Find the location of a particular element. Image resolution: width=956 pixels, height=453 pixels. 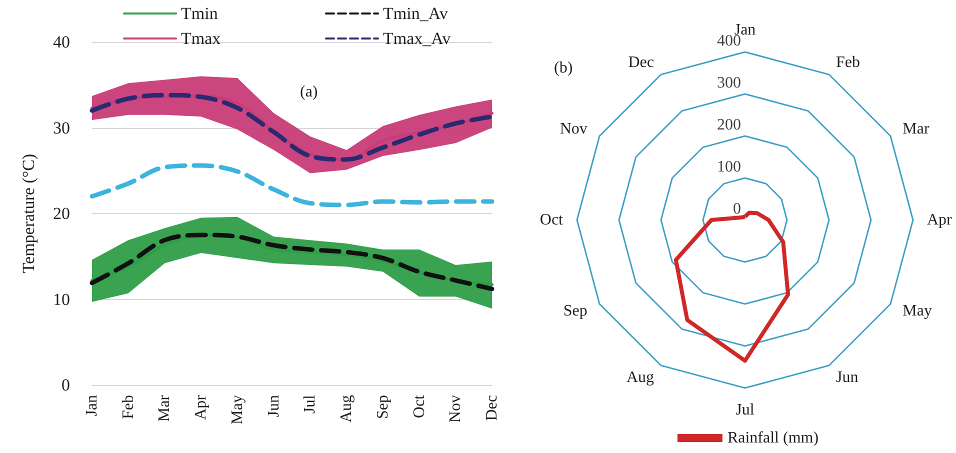

line-series is located at coordinates (292, 185).